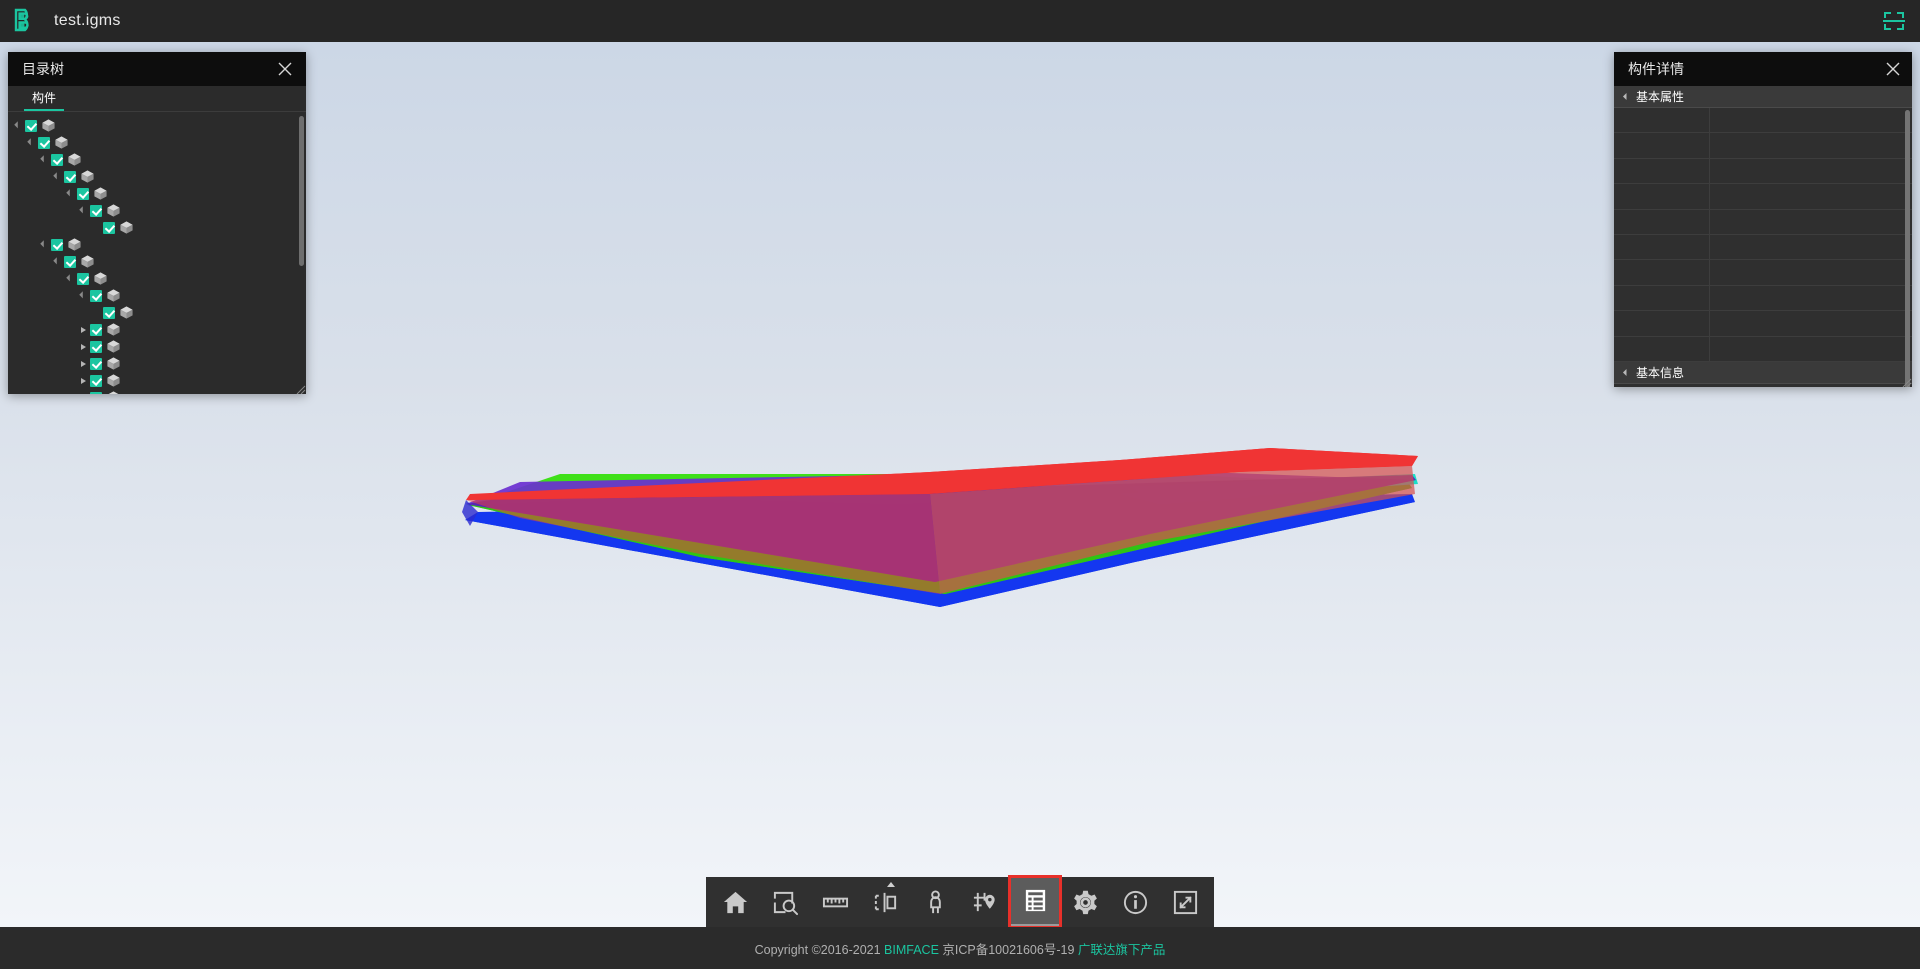 The width and height of the screenshot is (1920, 969). Describe the element at coordinates (1121, 949) in the screenshot. I see `sub-brand-name: 广联达旗下产品` at that location.